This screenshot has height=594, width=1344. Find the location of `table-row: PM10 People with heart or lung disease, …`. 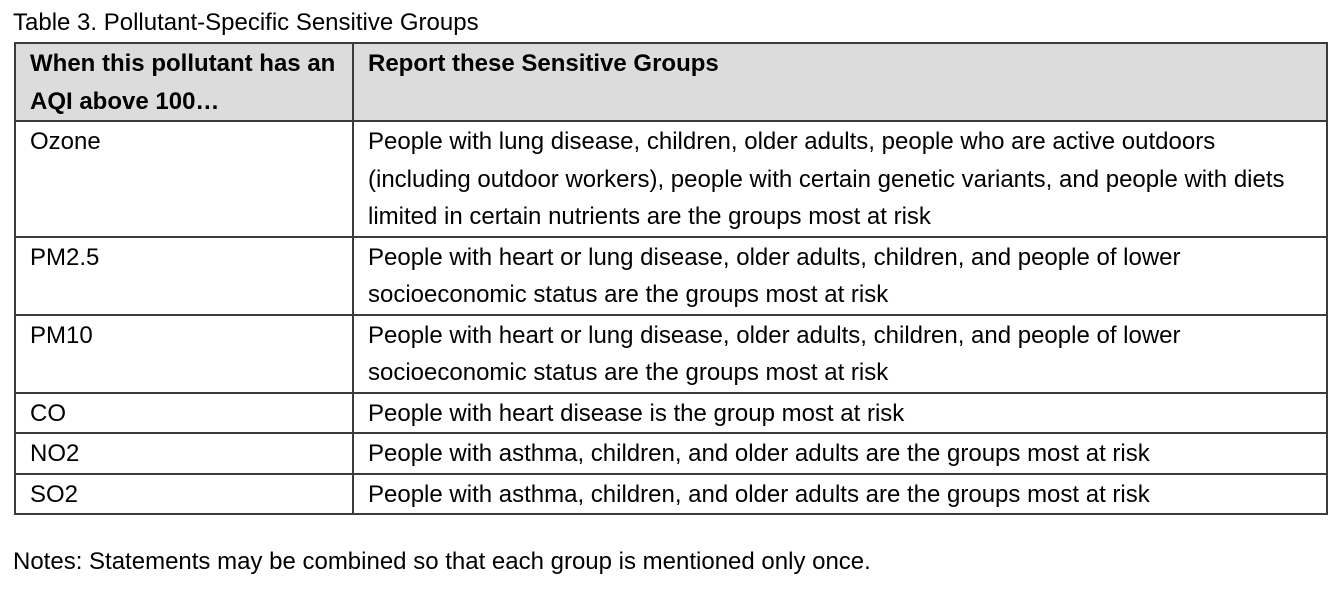

table-row: PM10 People with heart or lung disease, … is located at coordinates (671, 353).